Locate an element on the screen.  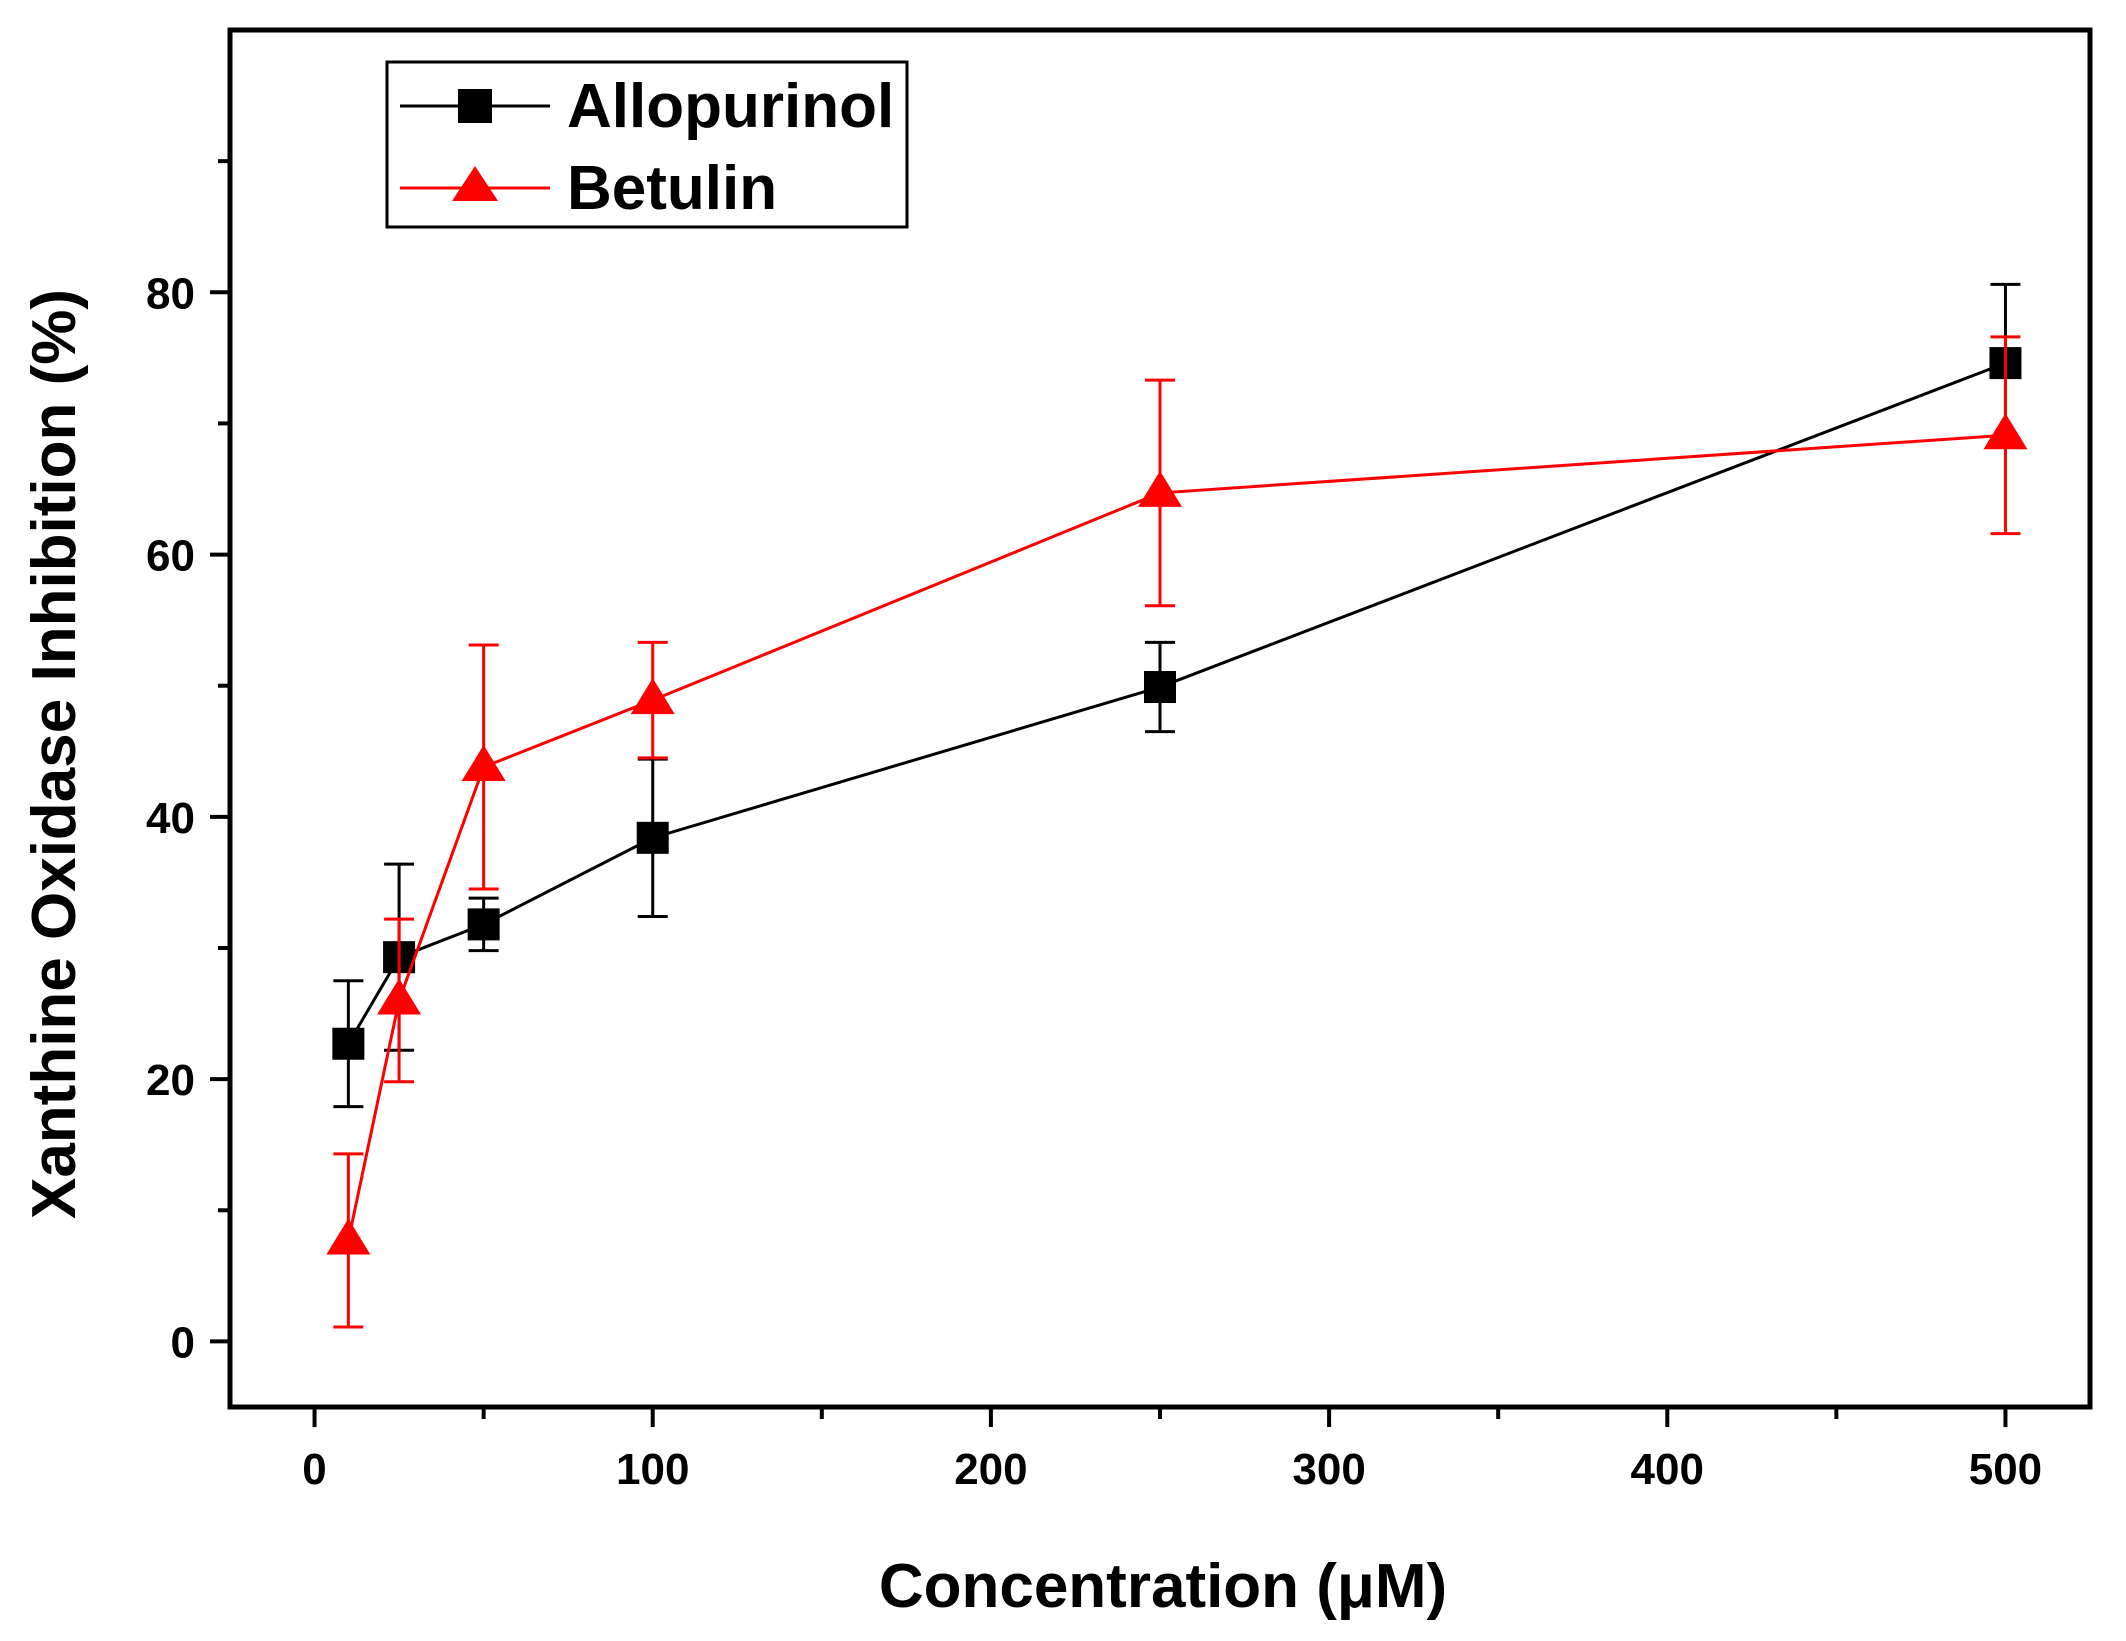
y-tick-label: 60 is located at coordinates (170, 556).